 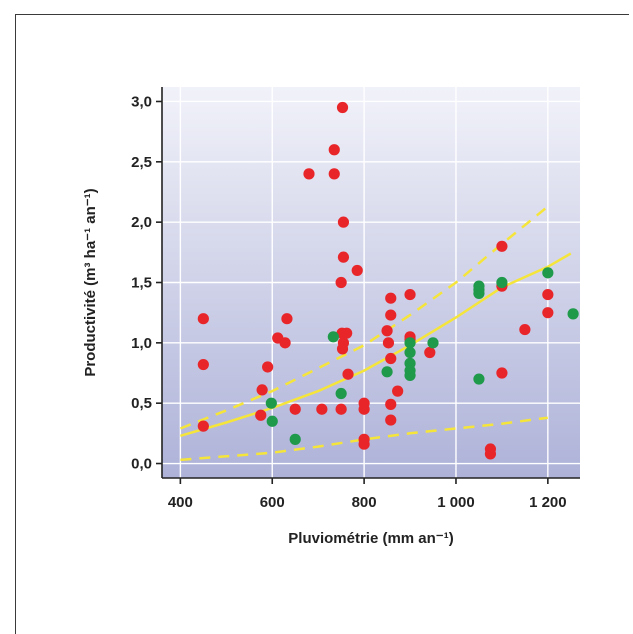 What do you see at coordinates (548, 502) in the screenshot?
I see `x-tick-label: 1 200` at bounding box center [548, 502].